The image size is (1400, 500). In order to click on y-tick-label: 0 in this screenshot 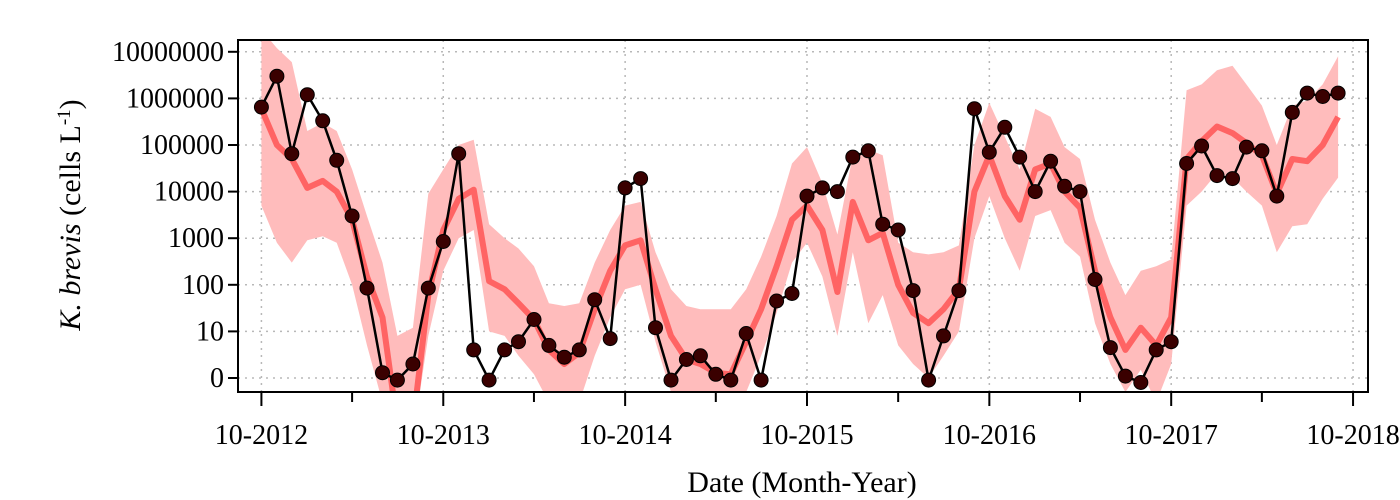, I will do `click(217, 378)`.